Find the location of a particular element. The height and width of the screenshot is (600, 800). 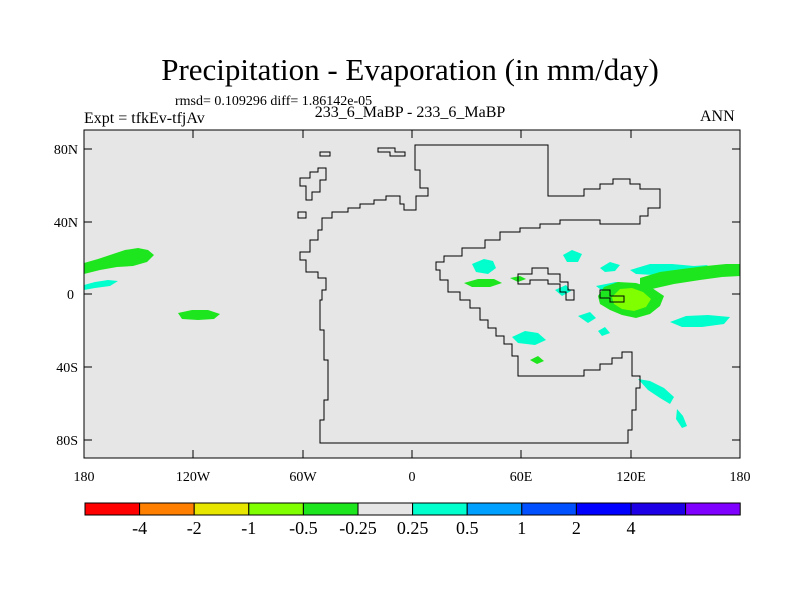

lat-tick-0: 0 is located at coordinates (403, 295).